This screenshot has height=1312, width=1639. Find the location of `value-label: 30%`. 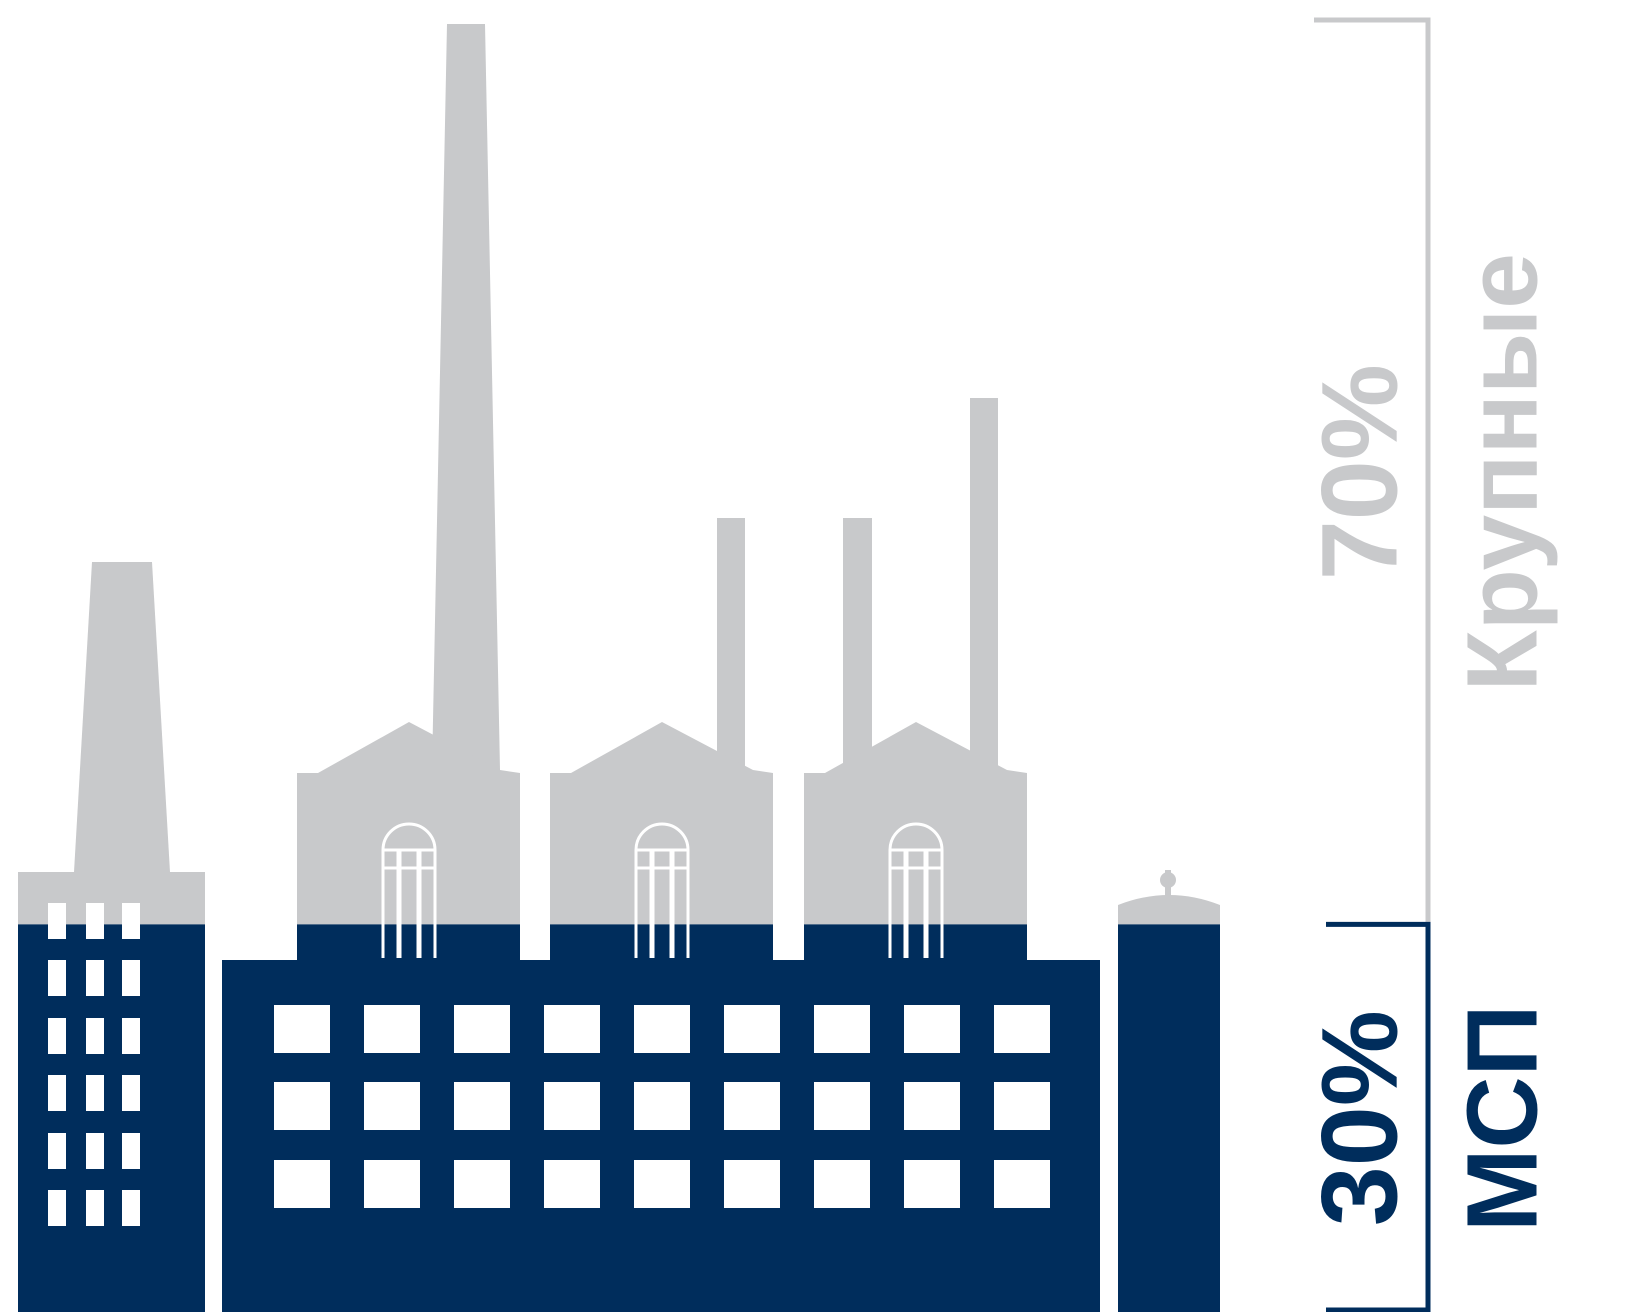

value-label: 30% is located at coordinates (1359, 1118).